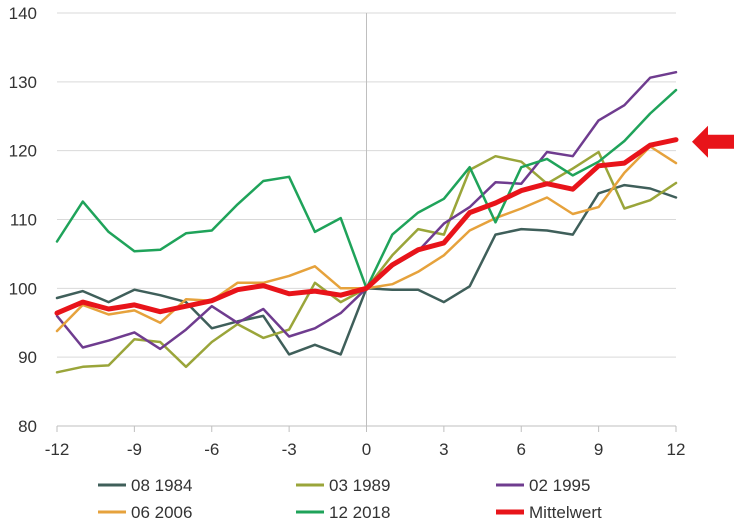 This screenshot has width=738, height=531. What do you see at coordinates (289, 449) in the screenshot?
I see `x-tick-label: -3` at bounding box center [289, 449].